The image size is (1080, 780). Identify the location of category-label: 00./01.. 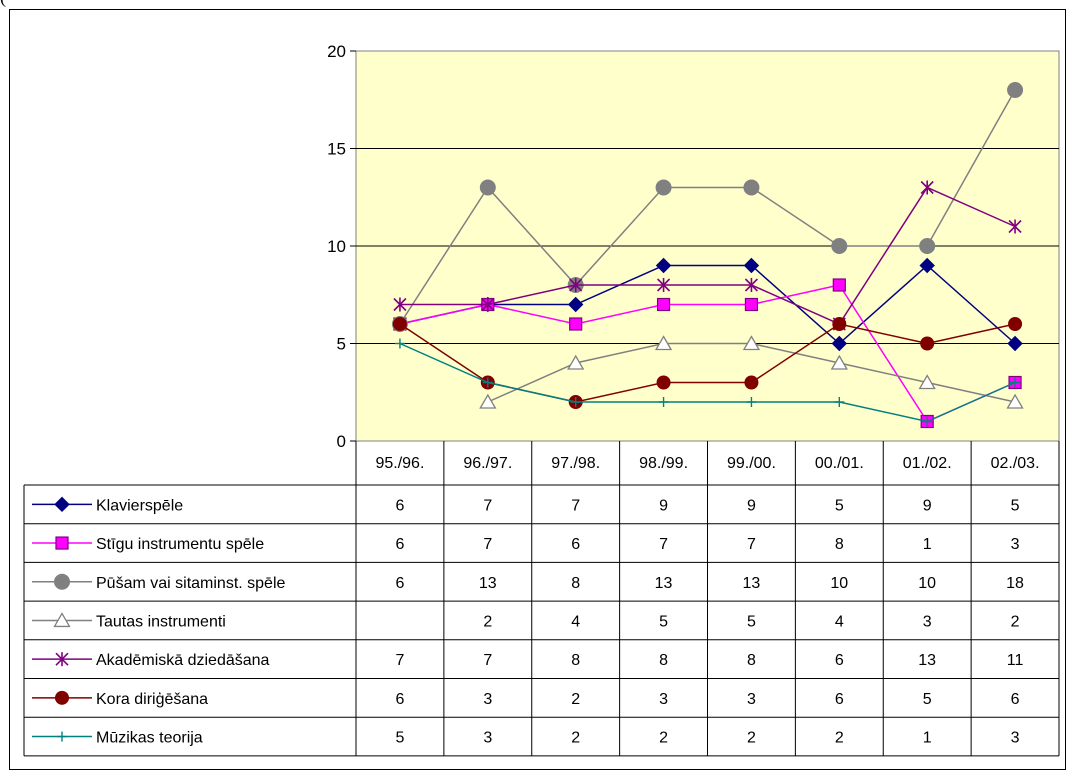
(839, 463).